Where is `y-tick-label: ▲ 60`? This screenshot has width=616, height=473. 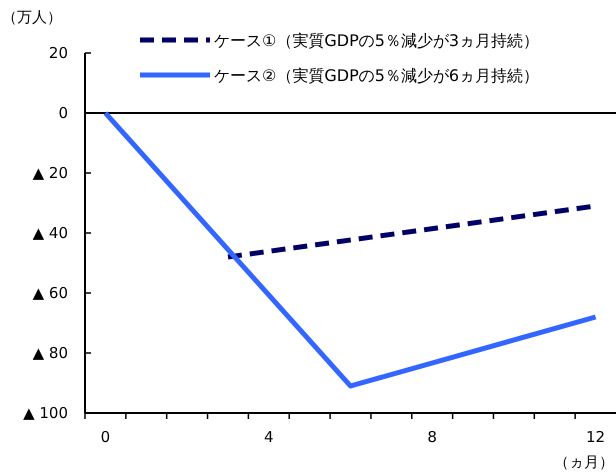
y-tick-label: ▲ 60 is located at coordinates (50, 293).